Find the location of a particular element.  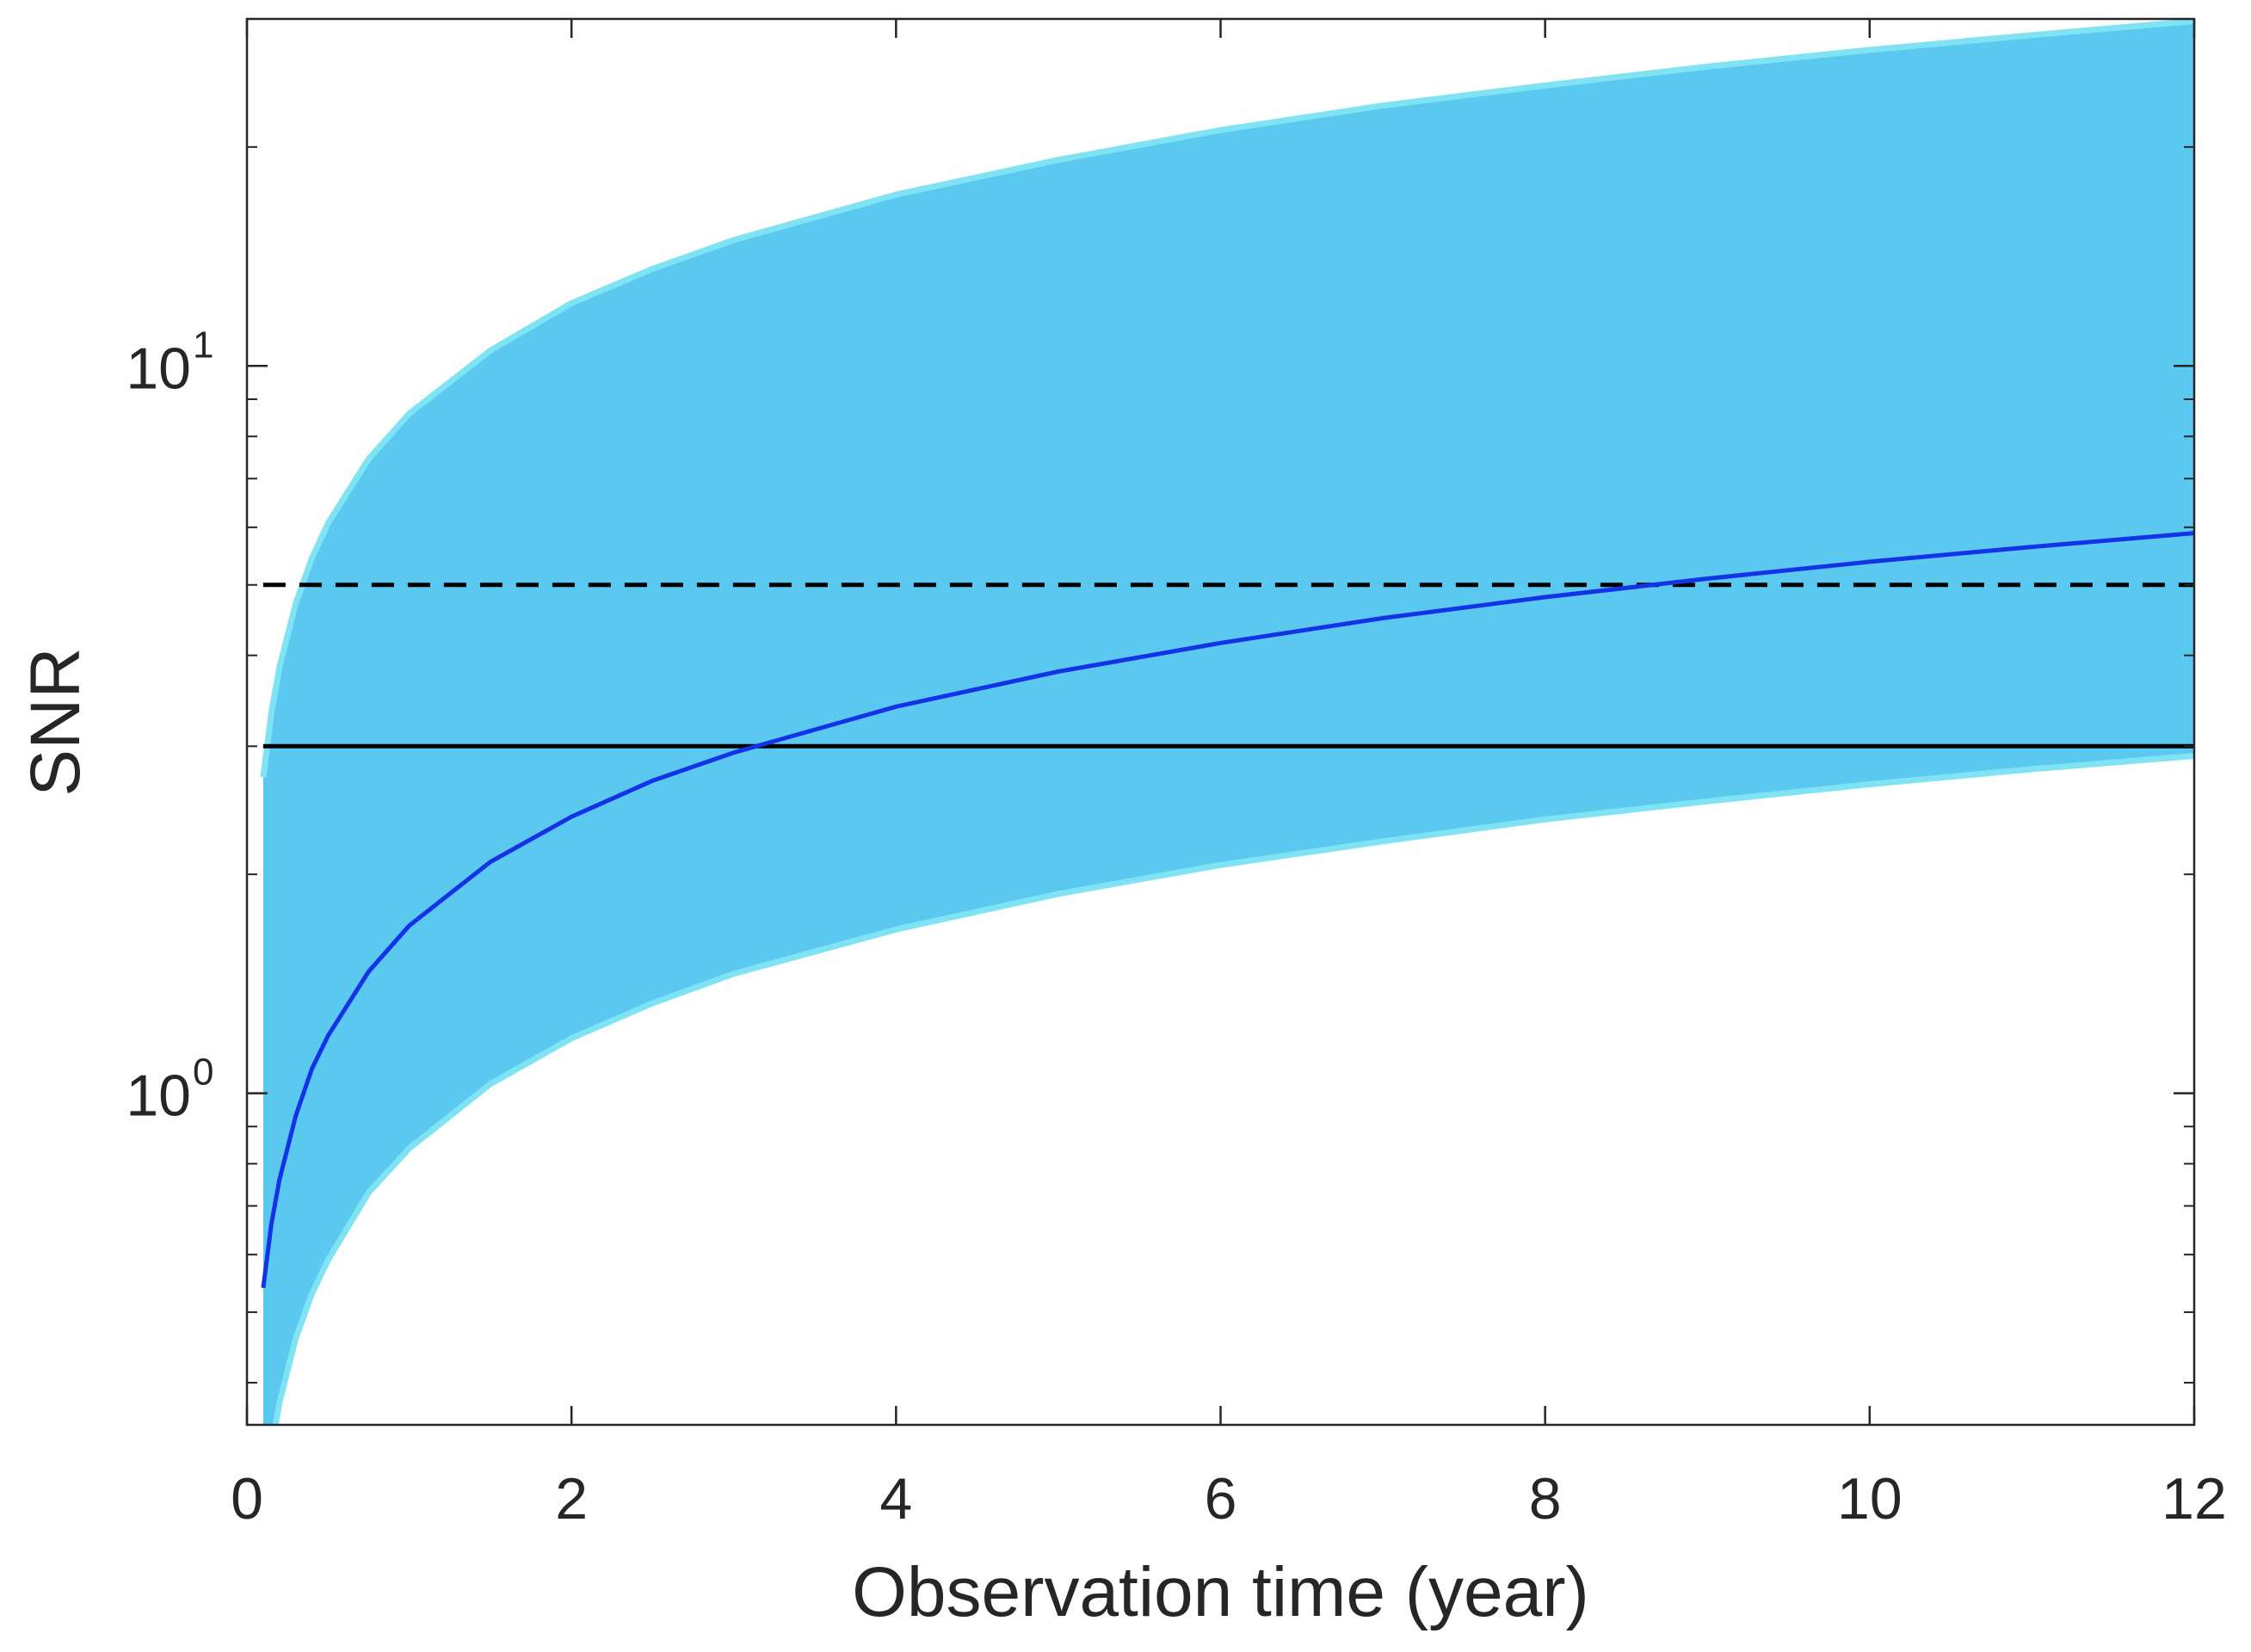

x-tick-label: 2 is located at coordinates (571, 1499).